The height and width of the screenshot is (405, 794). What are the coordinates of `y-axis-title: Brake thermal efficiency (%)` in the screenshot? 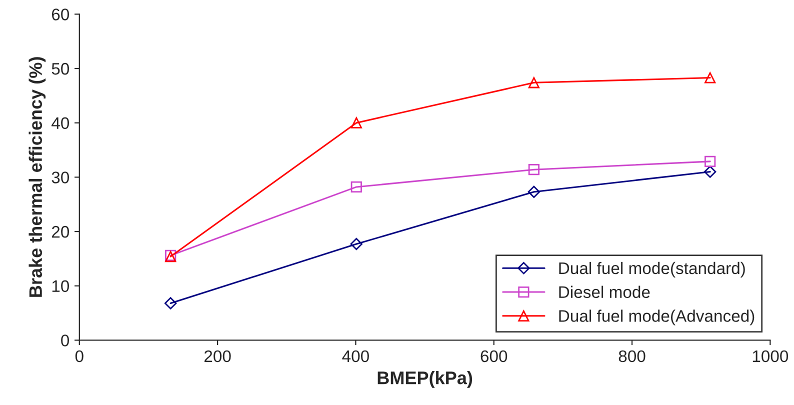 It's located at (37, 177).